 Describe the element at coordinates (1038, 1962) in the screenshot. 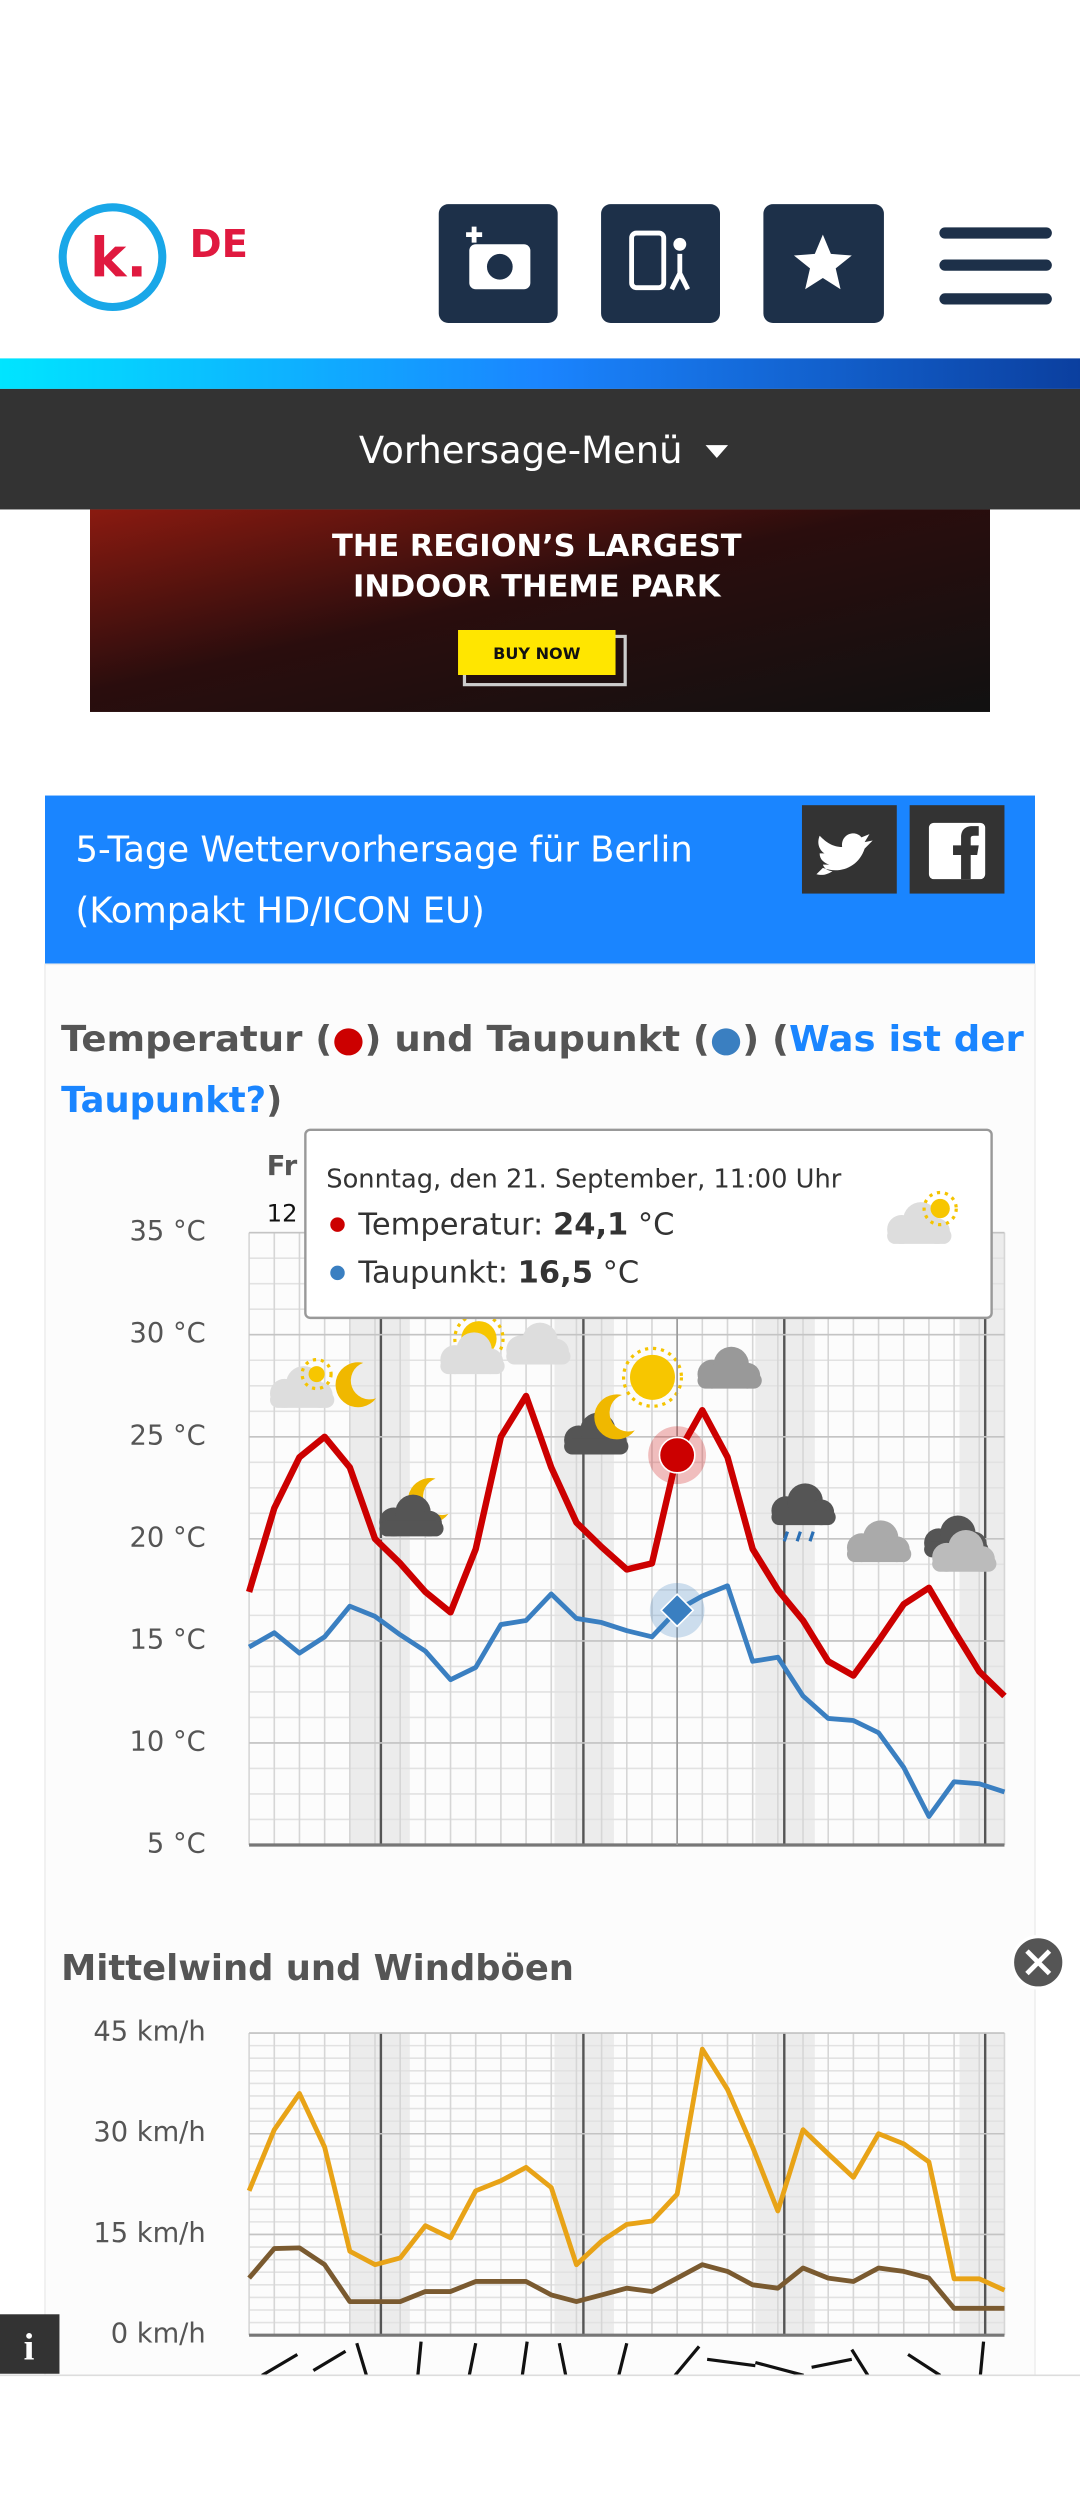

I see `close-button` at that location.